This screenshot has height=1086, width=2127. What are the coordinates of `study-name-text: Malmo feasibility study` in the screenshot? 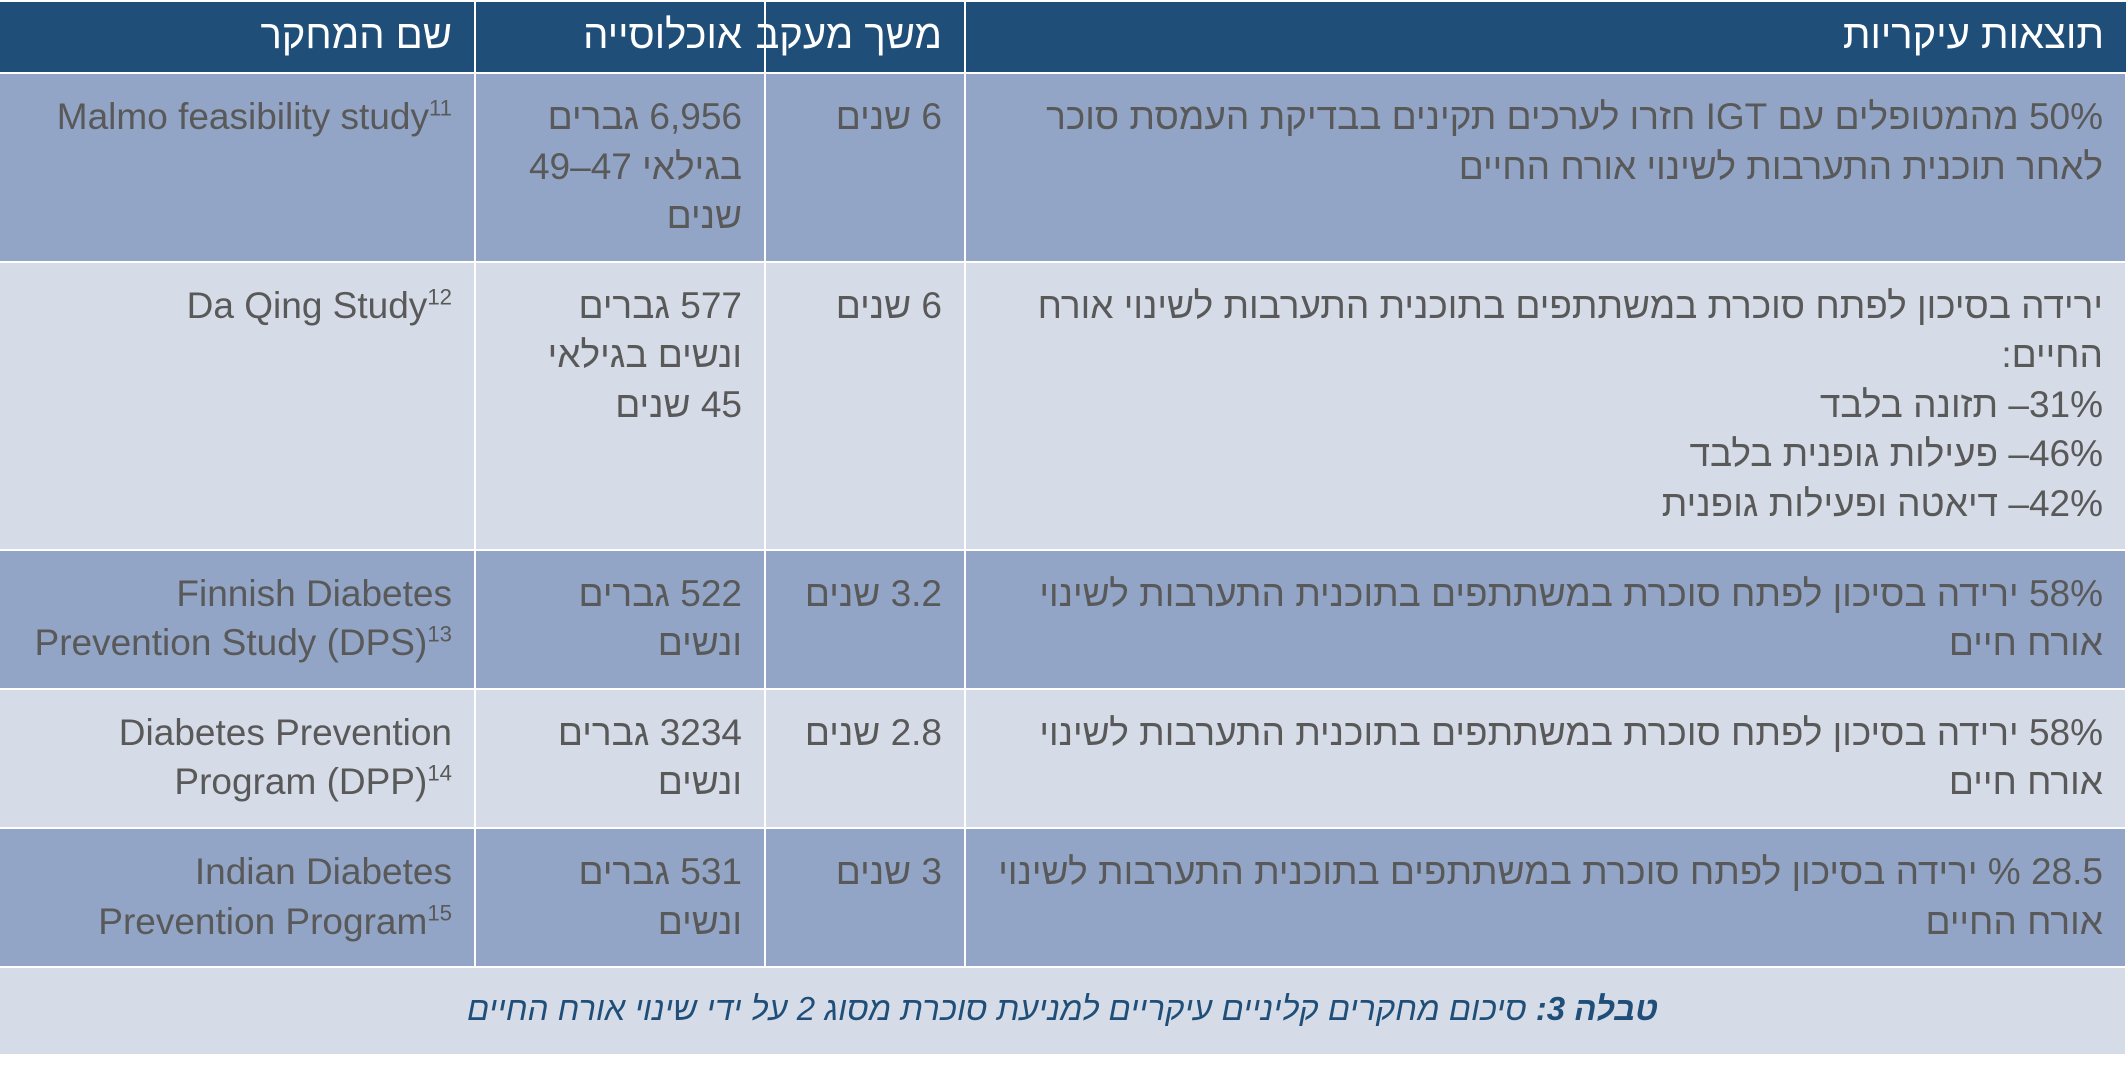 It's located at (242, 116).